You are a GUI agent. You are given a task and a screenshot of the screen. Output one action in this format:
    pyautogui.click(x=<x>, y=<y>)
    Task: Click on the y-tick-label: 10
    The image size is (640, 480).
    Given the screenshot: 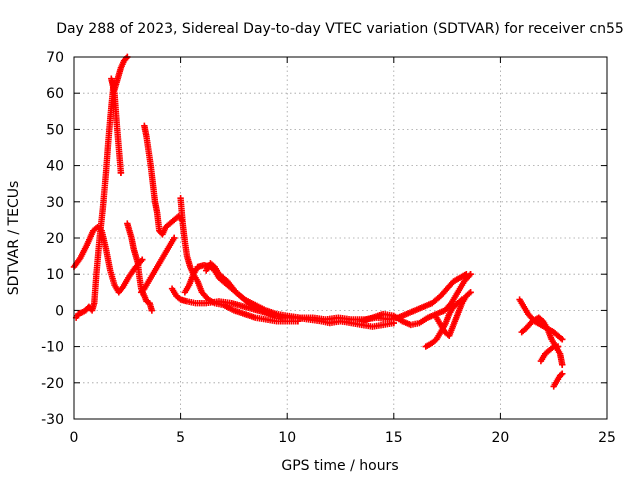 What is the action you would take?
    pyautogui.click(x=55, y=275)
    